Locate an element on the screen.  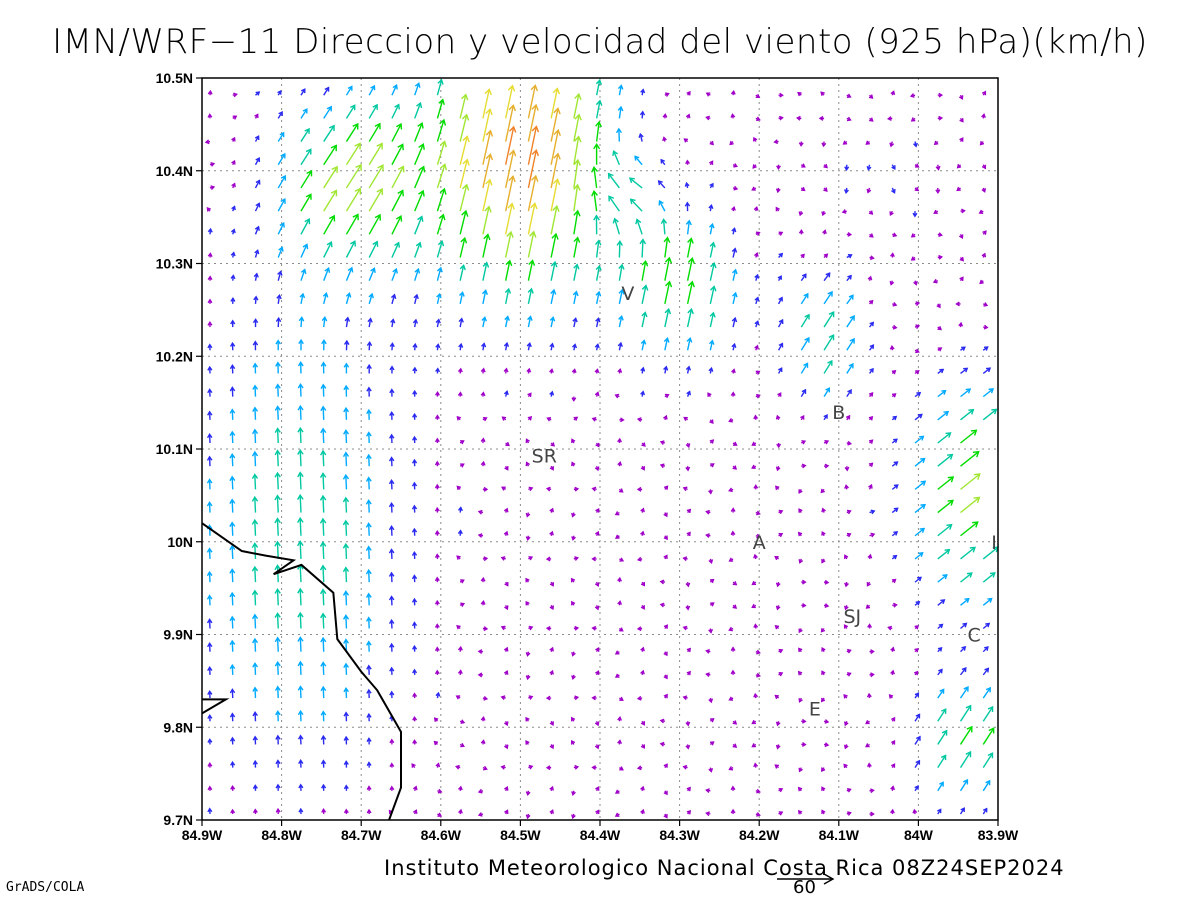
lon-tick-label: 84W is located at coordinates (919, 835).